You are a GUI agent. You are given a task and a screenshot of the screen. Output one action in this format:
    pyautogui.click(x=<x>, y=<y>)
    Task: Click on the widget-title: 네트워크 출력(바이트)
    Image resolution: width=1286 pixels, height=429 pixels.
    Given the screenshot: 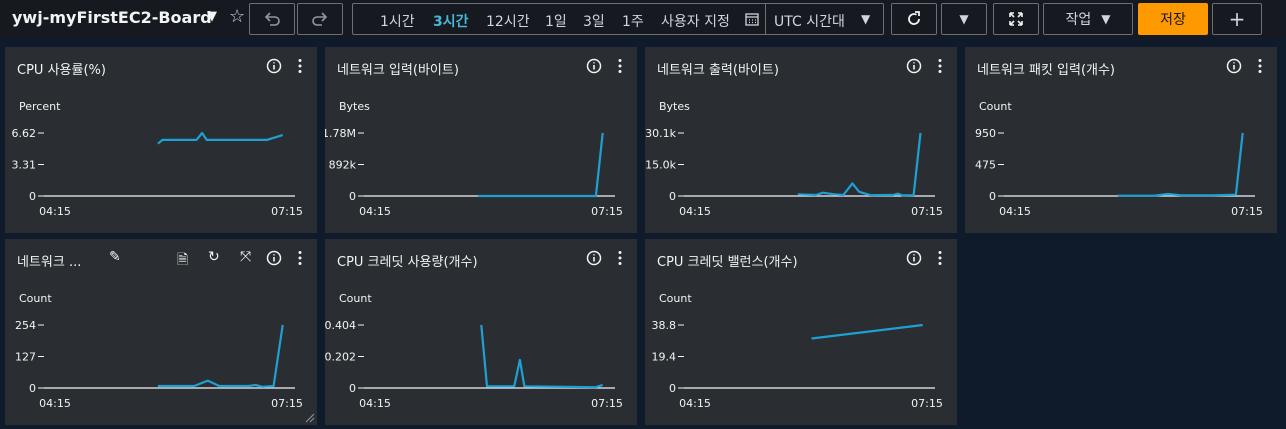 What is the action you would take?
    pyautogui.click(x=718, y=70)
    